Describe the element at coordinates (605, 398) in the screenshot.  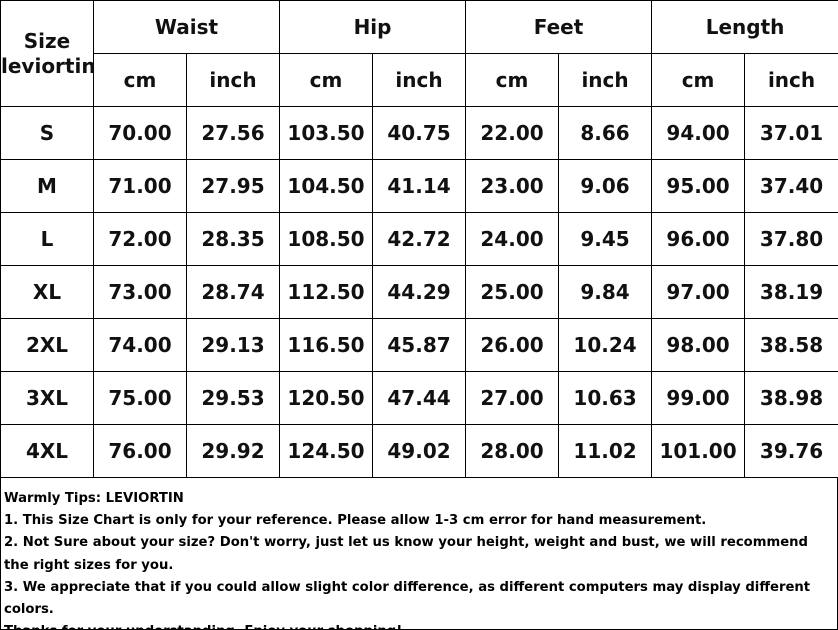
I see `measurement-cell: 10.63` at that location.